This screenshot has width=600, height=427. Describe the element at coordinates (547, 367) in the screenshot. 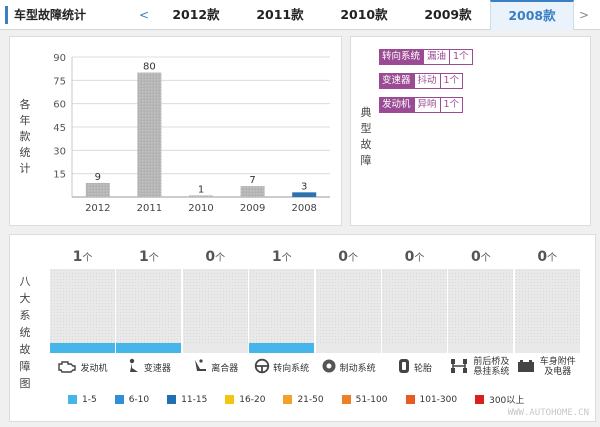

I see `system-label: 车身附件及电器` at that location.